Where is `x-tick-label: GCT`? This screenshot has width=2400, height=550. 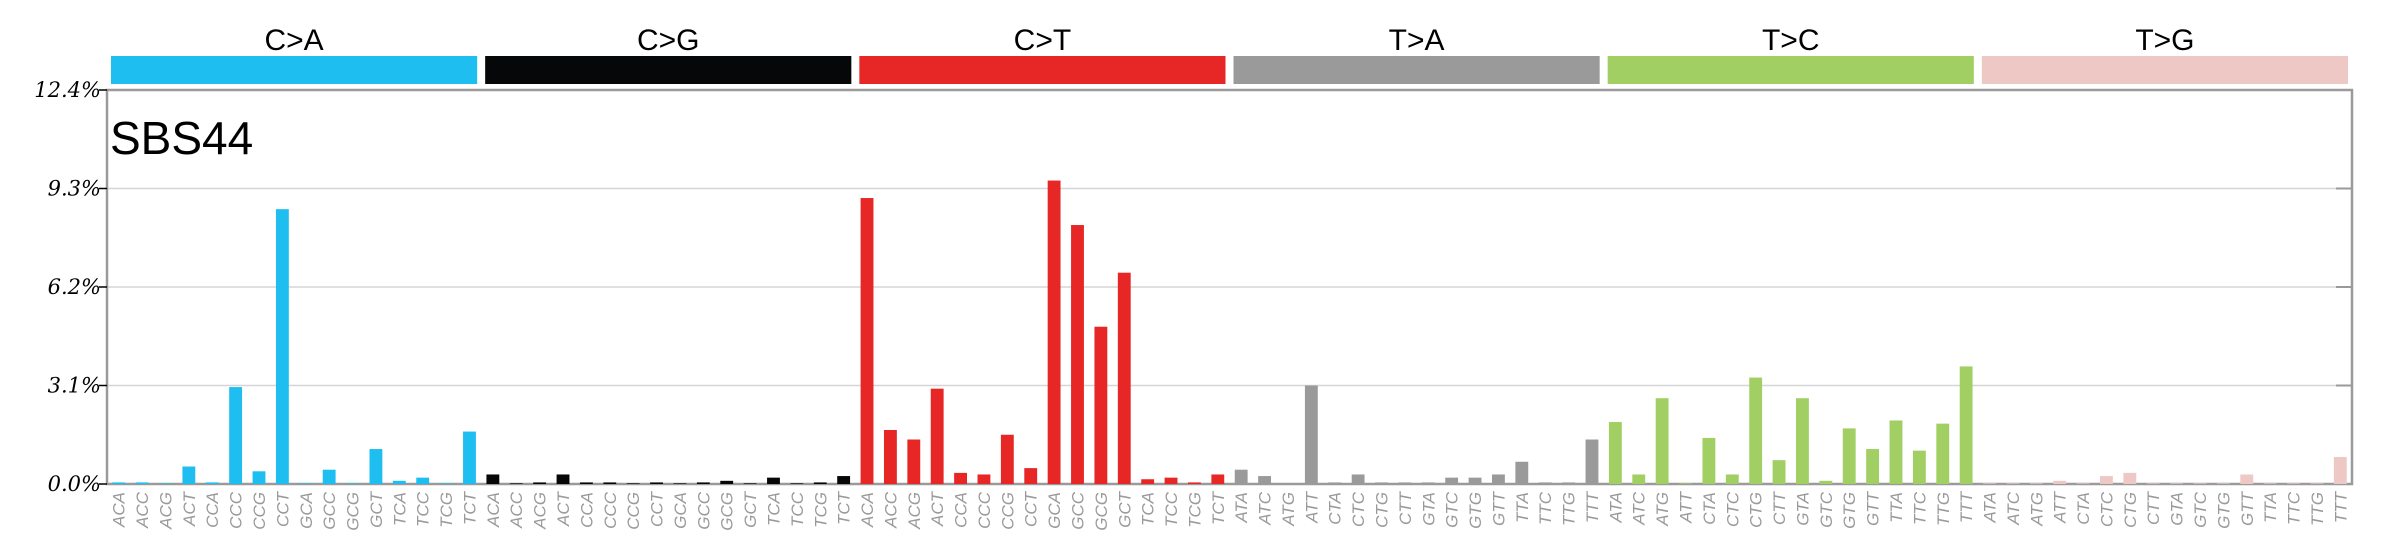
x-tick-label: GCT is located at coordinates (1124, 509).